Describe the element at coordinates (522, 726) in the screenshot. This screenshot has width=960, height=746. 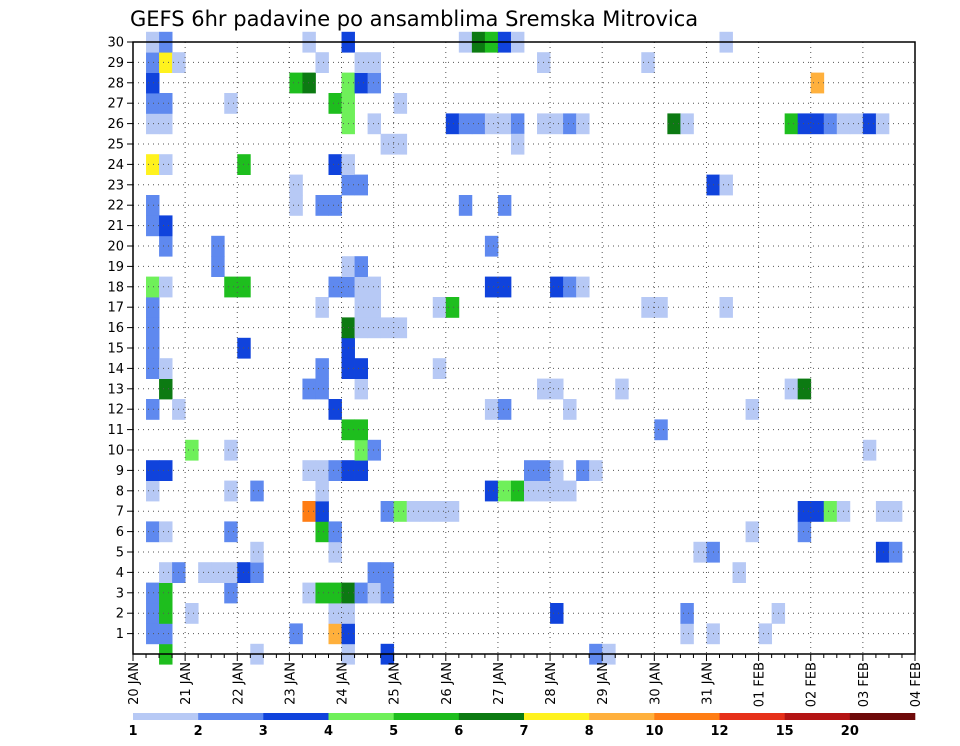
I see `color-legend: 1 2 3 4 5 6 7 8 10 12 15 20` at that location.